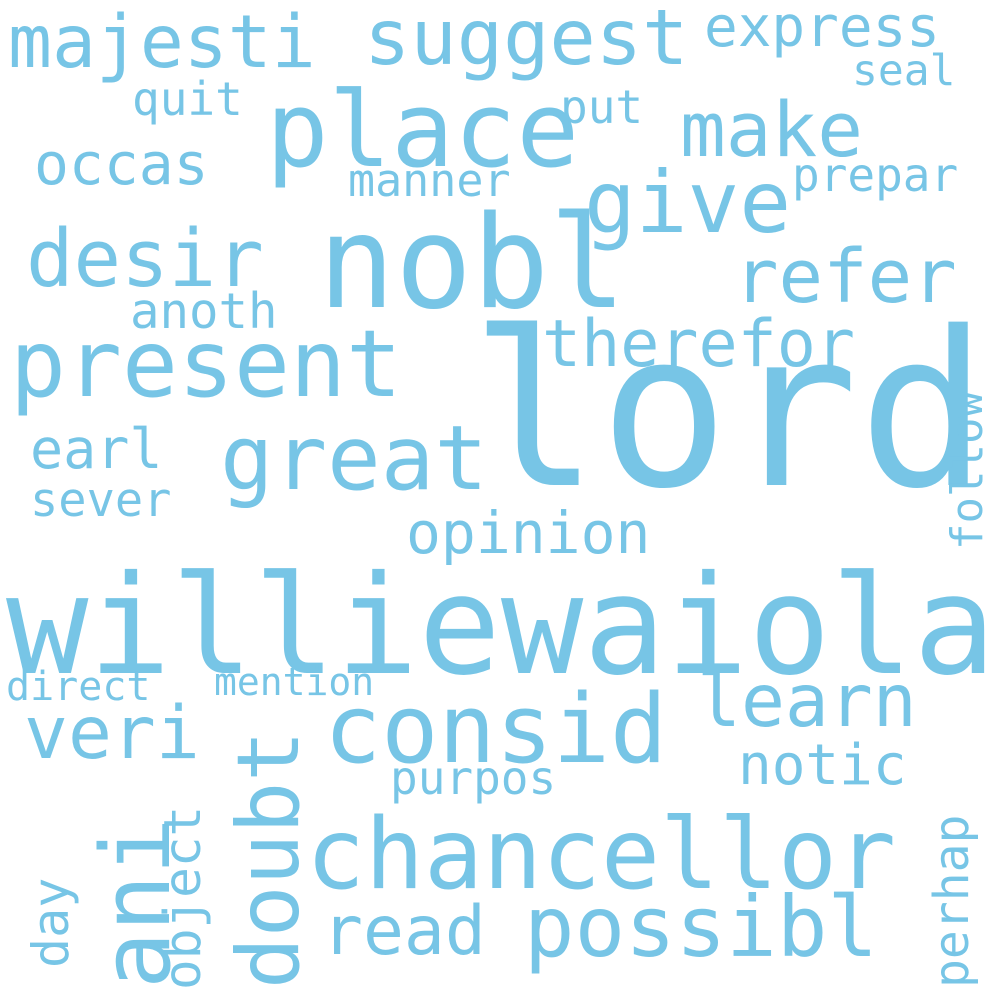  What do you see at coordinates (601, 855) in the screenshot?
I see `word-chancellor: chancellor` at bounding box center [601, 855].